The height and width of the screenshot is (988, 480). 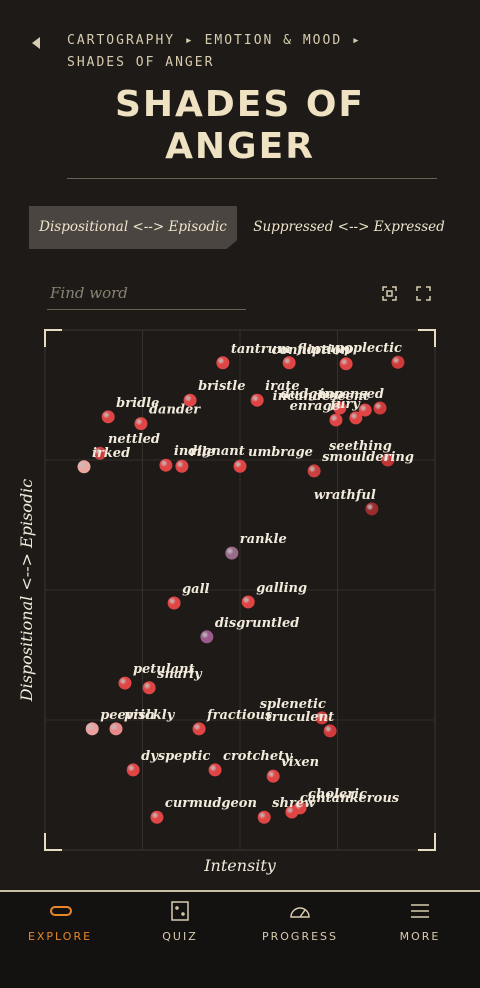 What do you see at coordinates (368, 457) in the screenshot?
I see `word-label: smouldering` at bounding box center [368, 457].